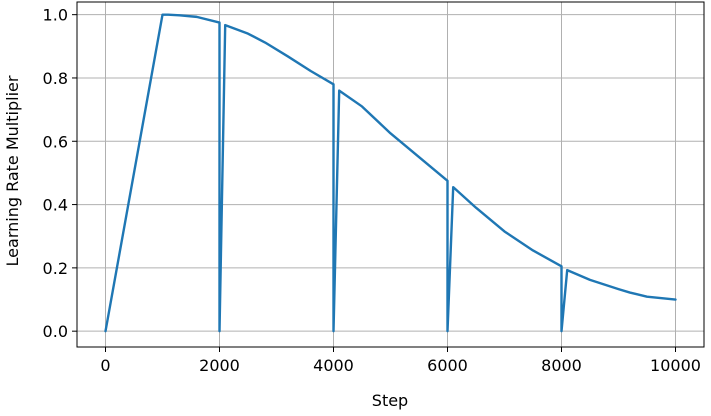 The width and height of the screenshot is (711, 416). I want to click on y-axis-label: Learning Rate Multiplier, so click(12, 170).